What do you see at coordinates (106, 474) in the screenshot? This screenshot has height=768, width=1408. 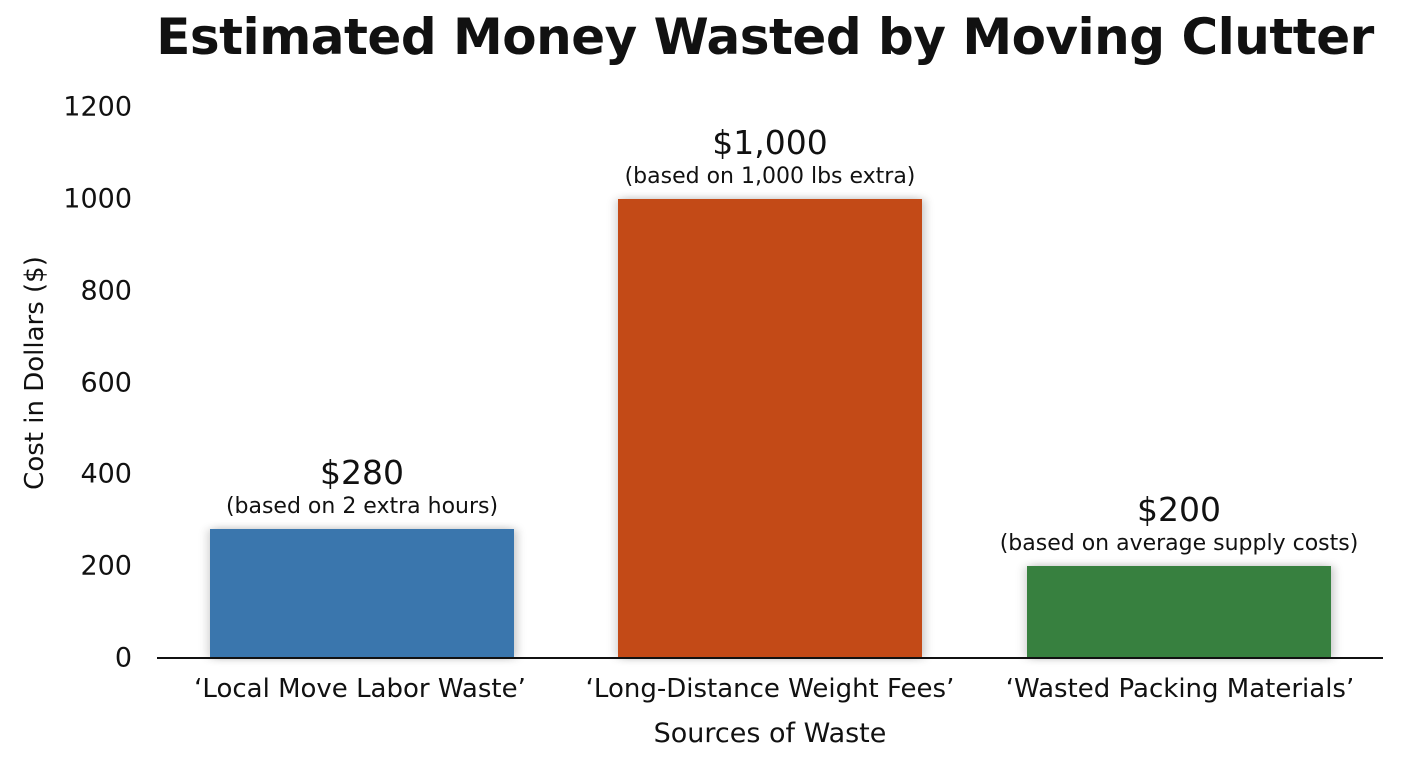 I see `y-tick: 400` at bounding box center [106, 474].